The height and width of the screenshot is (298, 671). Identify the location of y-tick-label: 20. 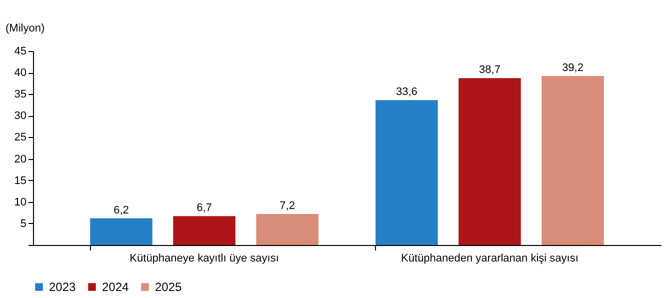
(20, 159).